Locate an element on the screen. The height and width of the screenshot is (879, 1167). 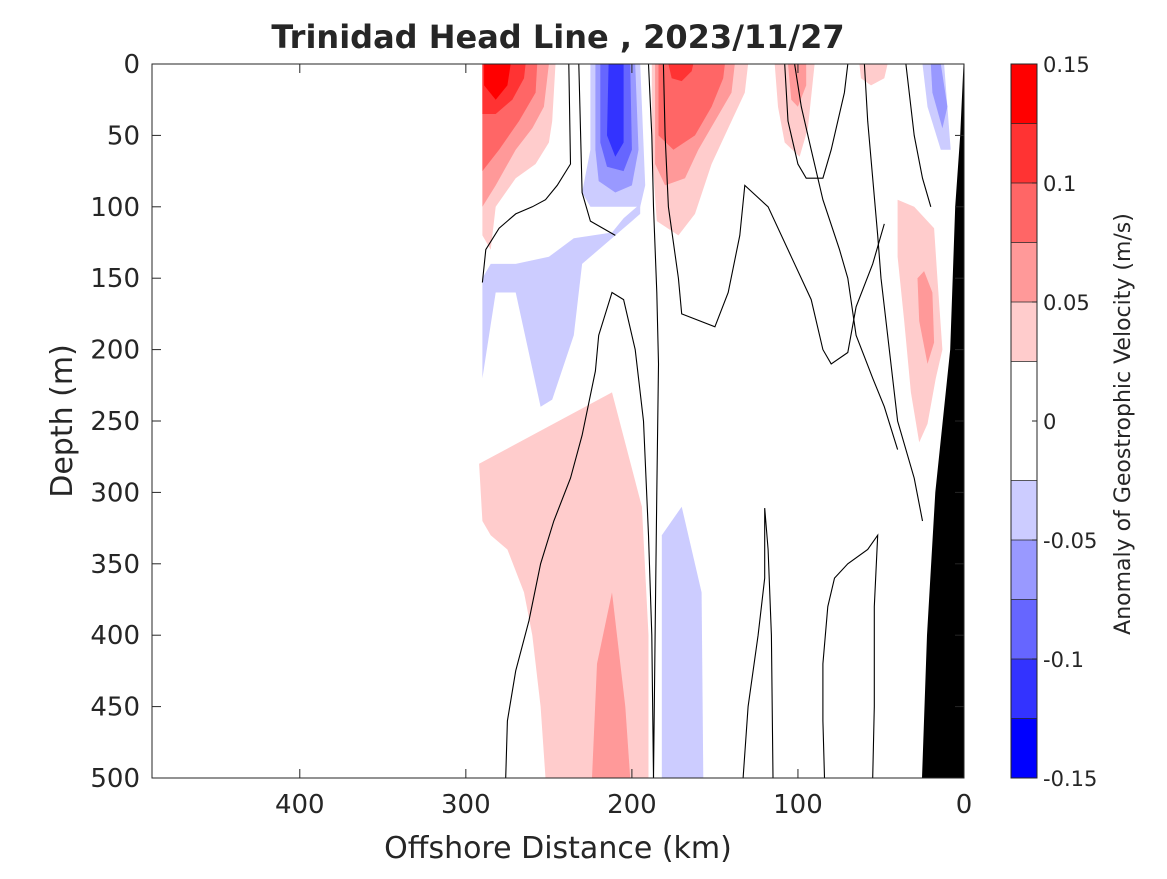
y-tick-label: 200 is located at coordinates (115, 351).